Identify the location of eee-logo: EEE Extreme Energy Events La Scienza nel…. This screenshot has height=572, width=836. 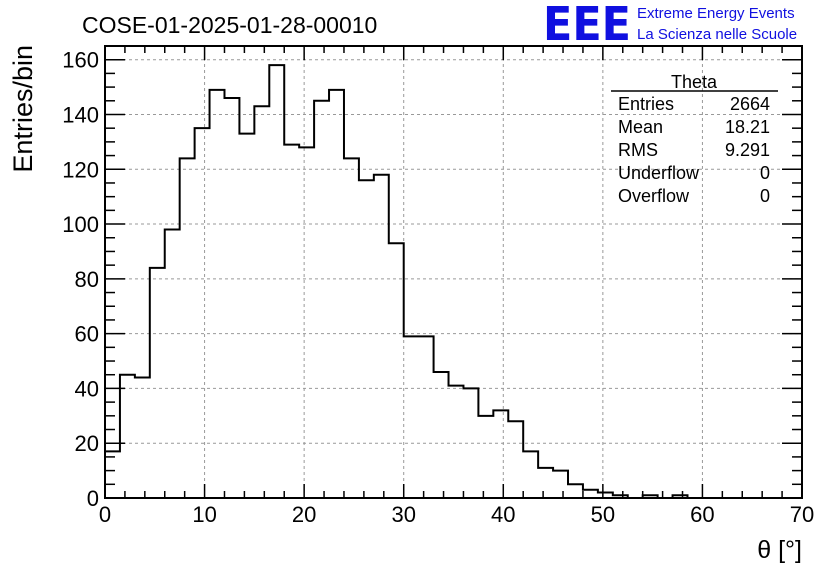
(670, 25).